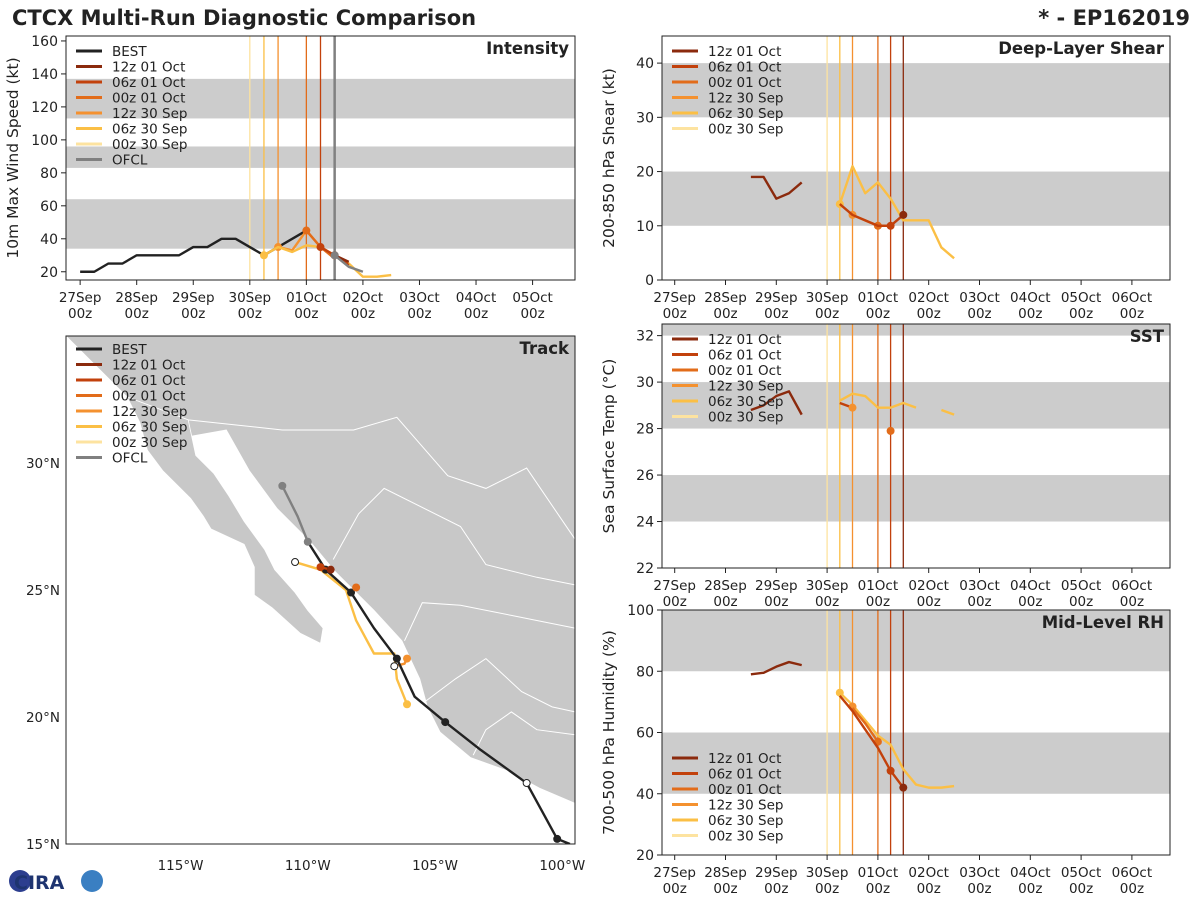  I want to click on rh-xtick-label: 29Sep, so click(776, 873).